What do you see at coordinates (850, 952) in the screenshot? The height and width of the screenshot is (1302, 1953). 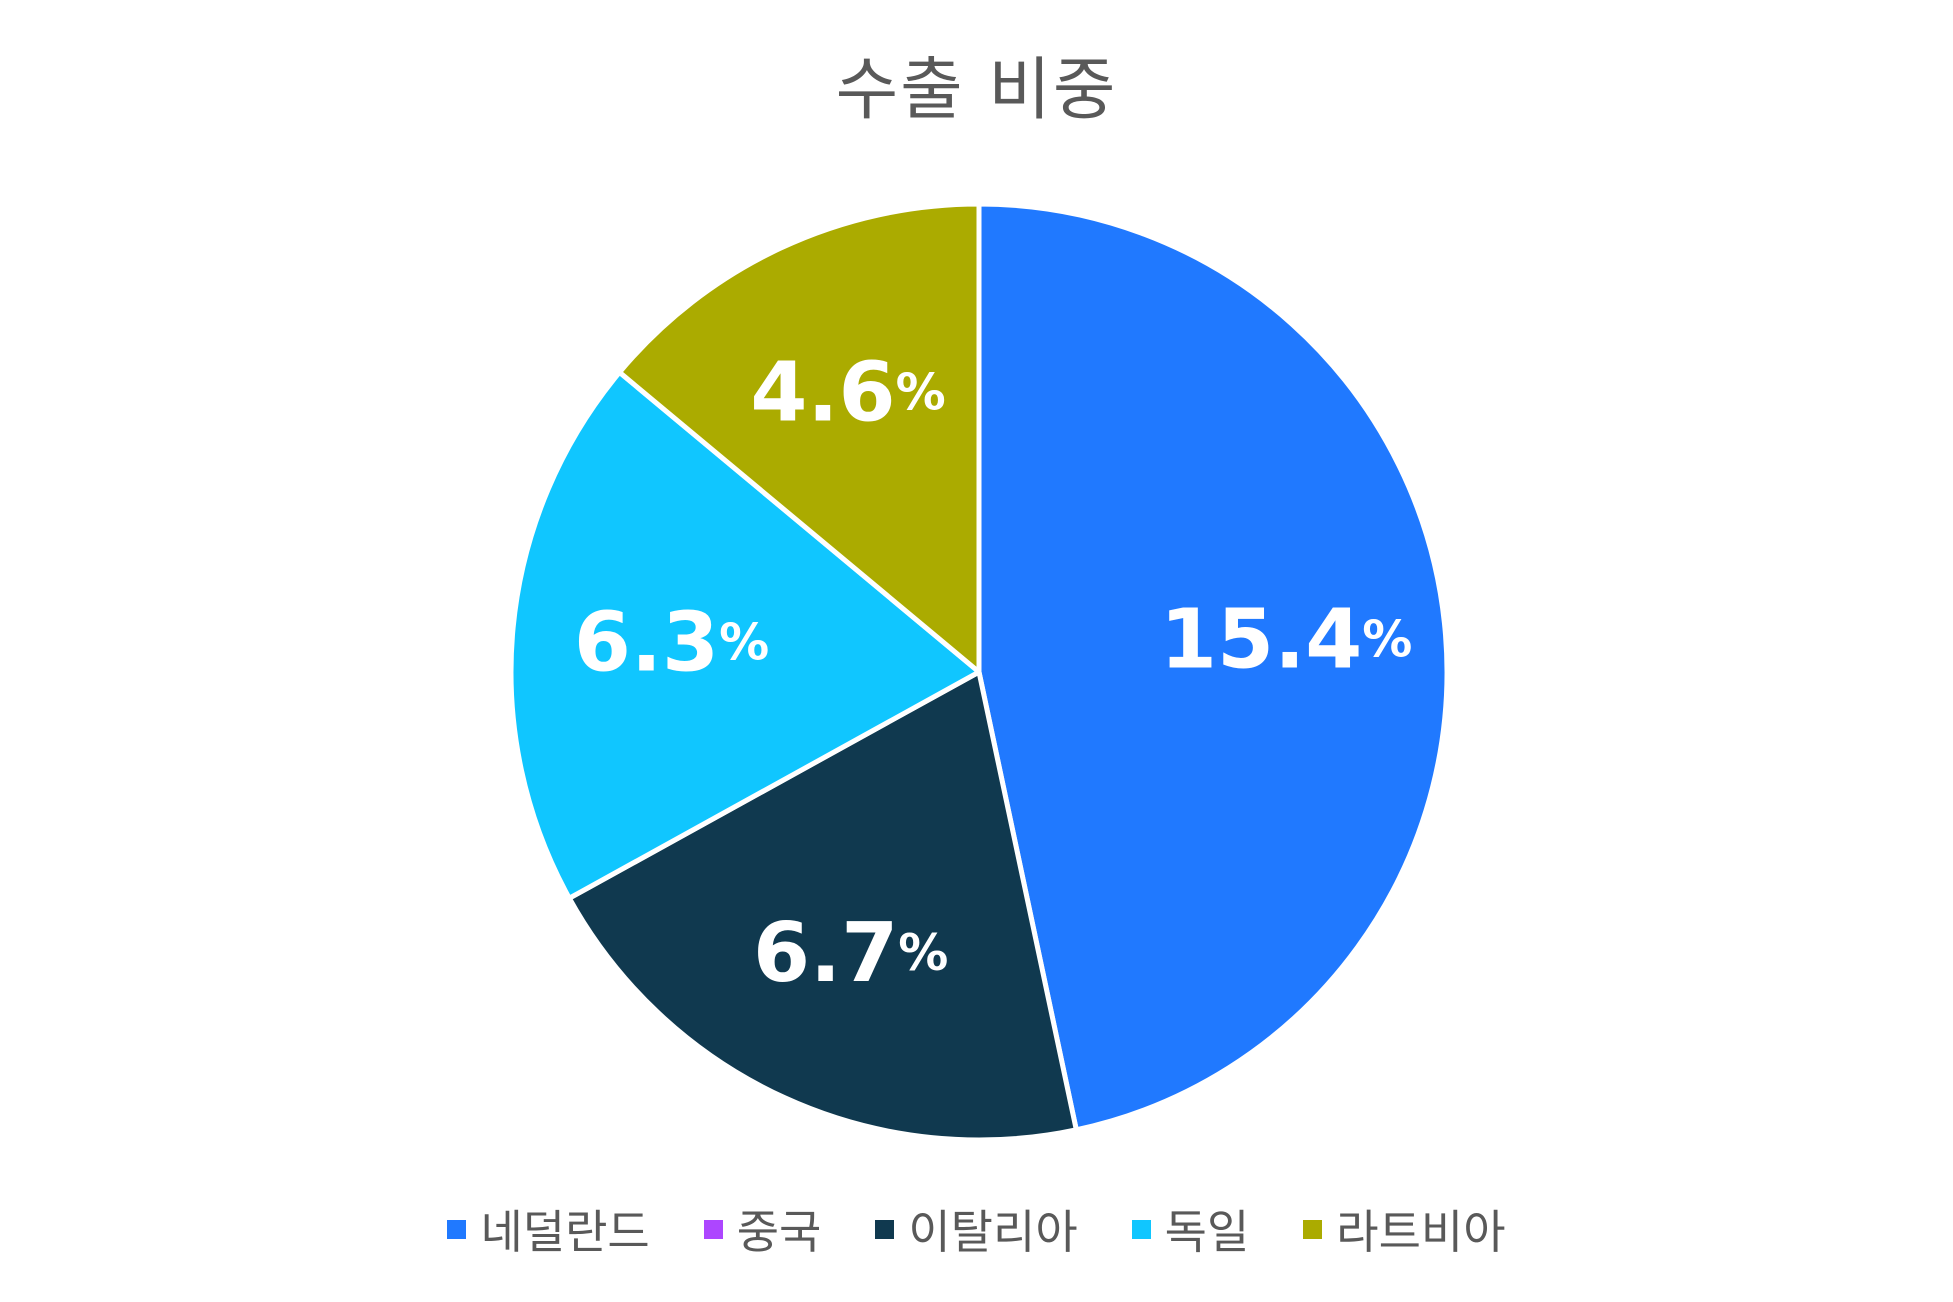 I see `slice-value-label-3: 6.7%` at bounding box center [850, 952].